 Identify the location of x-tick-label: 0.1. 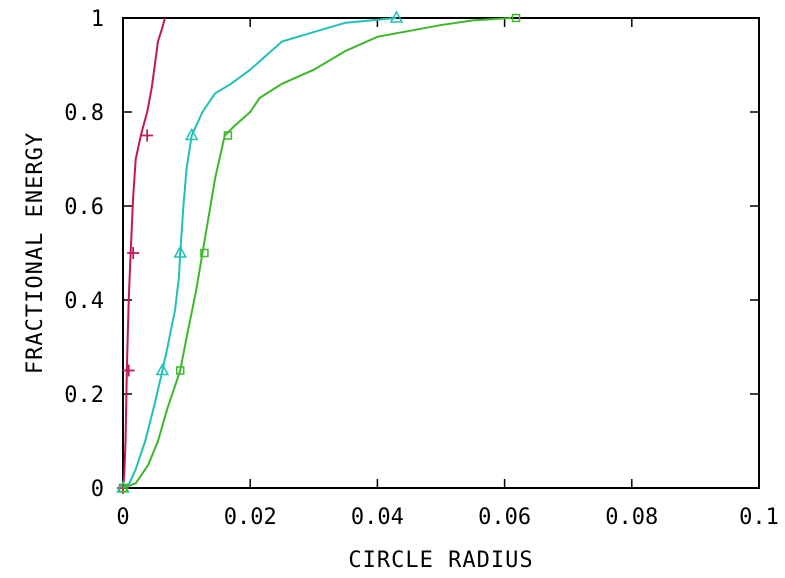
(759, 517).